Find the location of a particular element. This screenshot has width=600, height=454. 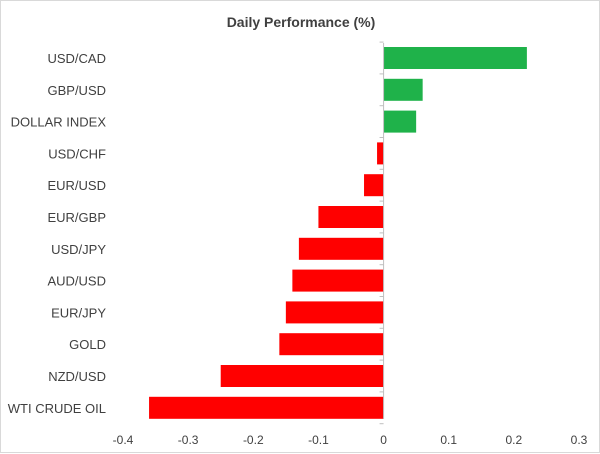

category-label: AUD/USD is located at coordinates (76, 281).